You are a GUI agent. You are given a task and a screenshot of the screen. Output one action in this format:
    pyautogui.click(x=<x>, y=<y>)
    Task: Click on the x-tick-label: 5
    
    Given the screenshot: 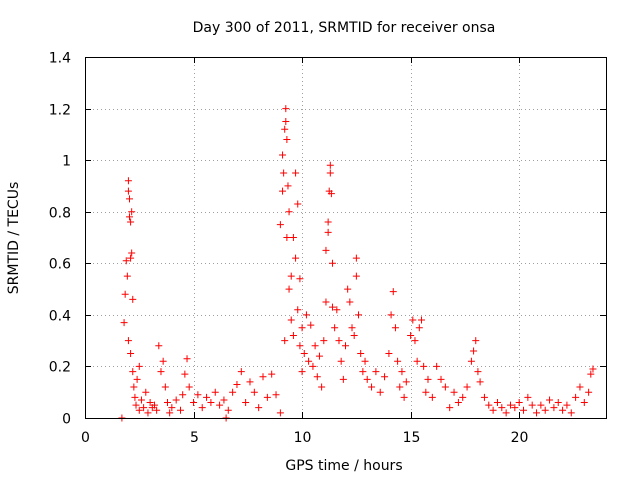 What is the action you would take?
    pyautogui.click(x=194, y=438)
    